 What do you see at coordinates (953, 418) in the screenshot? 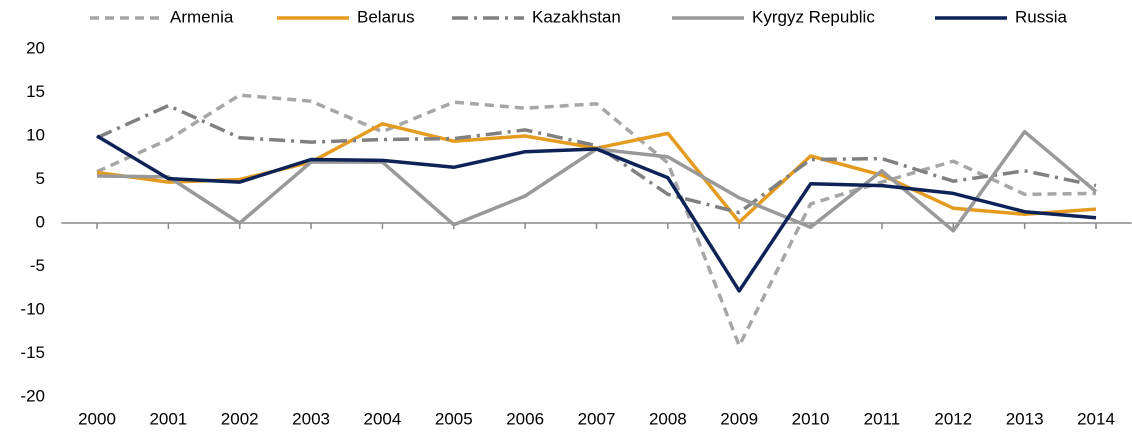
I see `x-tick-label: 2012` at bounding box center [953, 418].